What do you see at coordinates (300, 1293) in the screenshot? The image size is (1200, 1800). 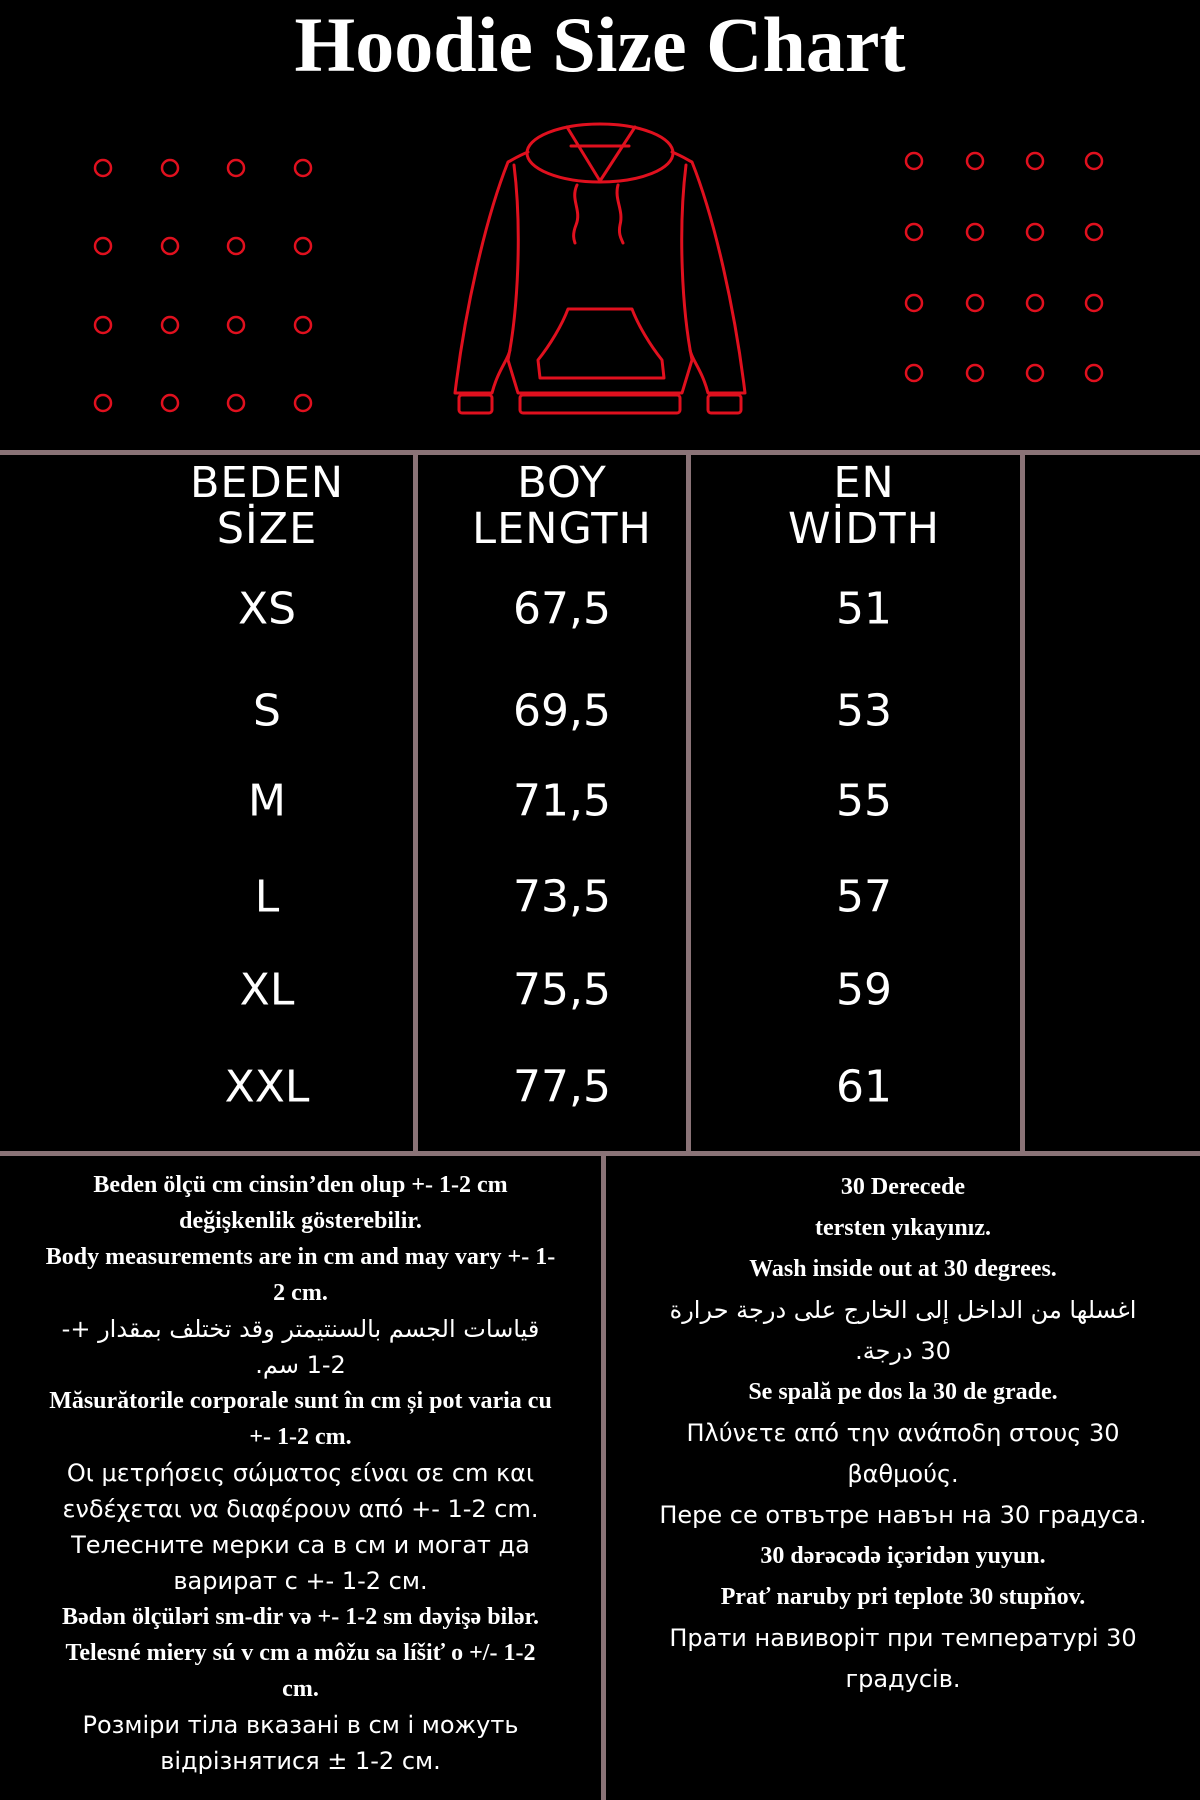 I see `note-line: 2 cm.` at bounding box center [300, 1293].